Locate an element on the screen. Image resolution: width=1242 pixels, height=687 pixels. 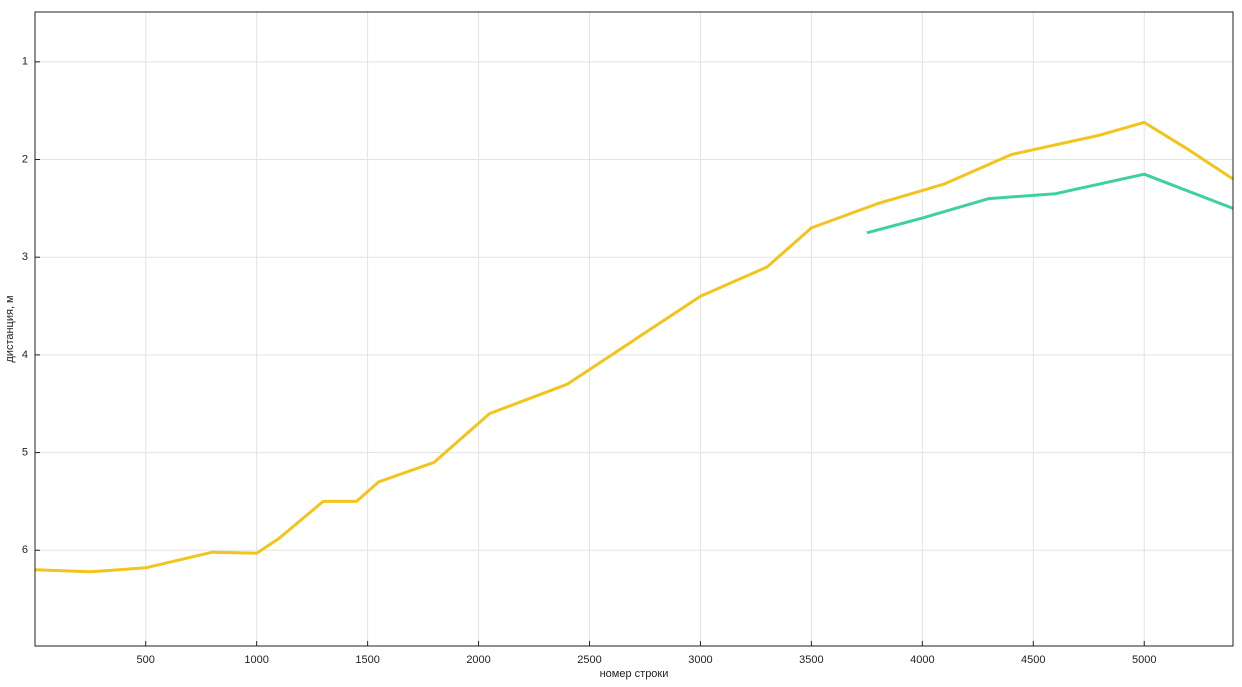
x-tick-label: 3500 is located at coordinates (811, 660).